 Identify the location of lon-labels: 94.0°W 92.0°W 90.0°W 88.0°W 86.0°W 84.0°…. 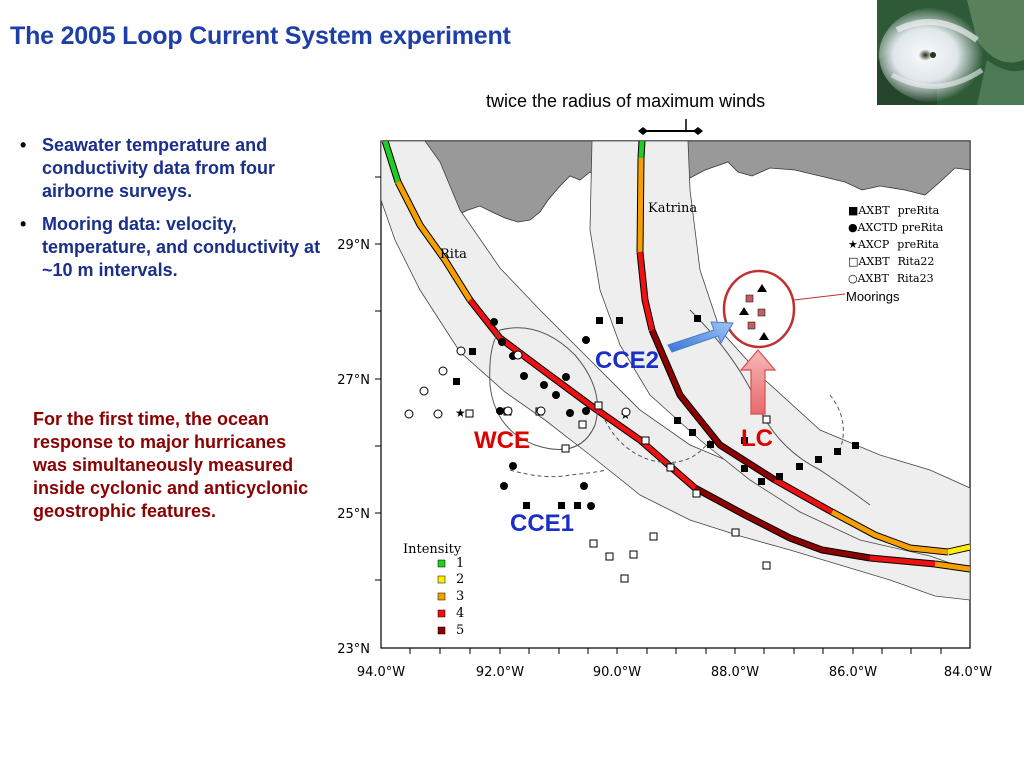
(674, 672).